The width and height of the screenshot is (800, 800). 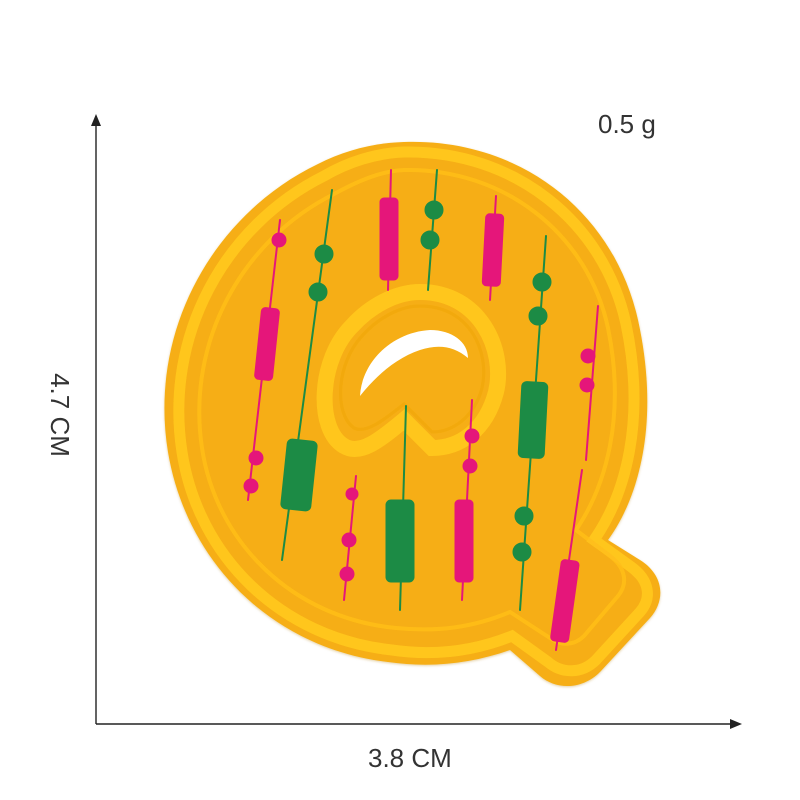 I want to click on inner-ring, so click(x=411, y=370).